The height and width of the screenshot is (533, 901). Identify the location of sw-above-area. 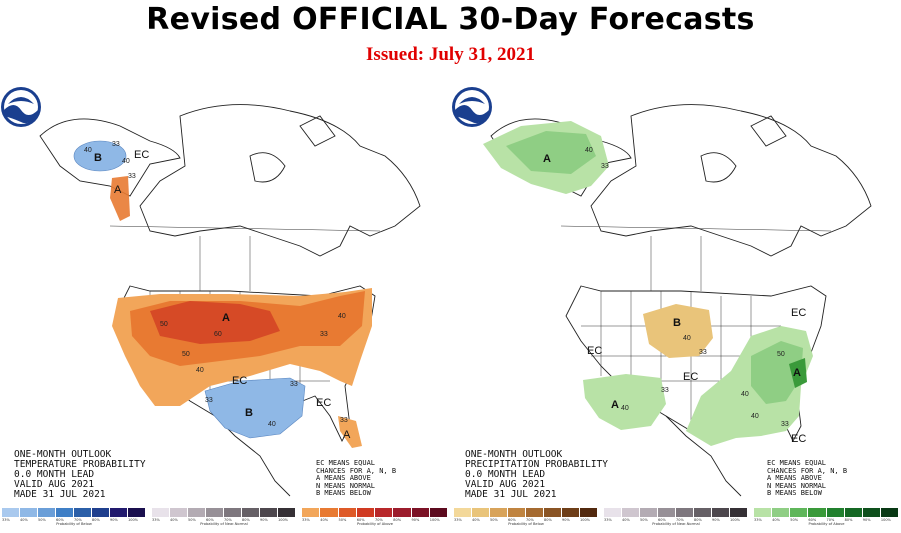
(624, 402).